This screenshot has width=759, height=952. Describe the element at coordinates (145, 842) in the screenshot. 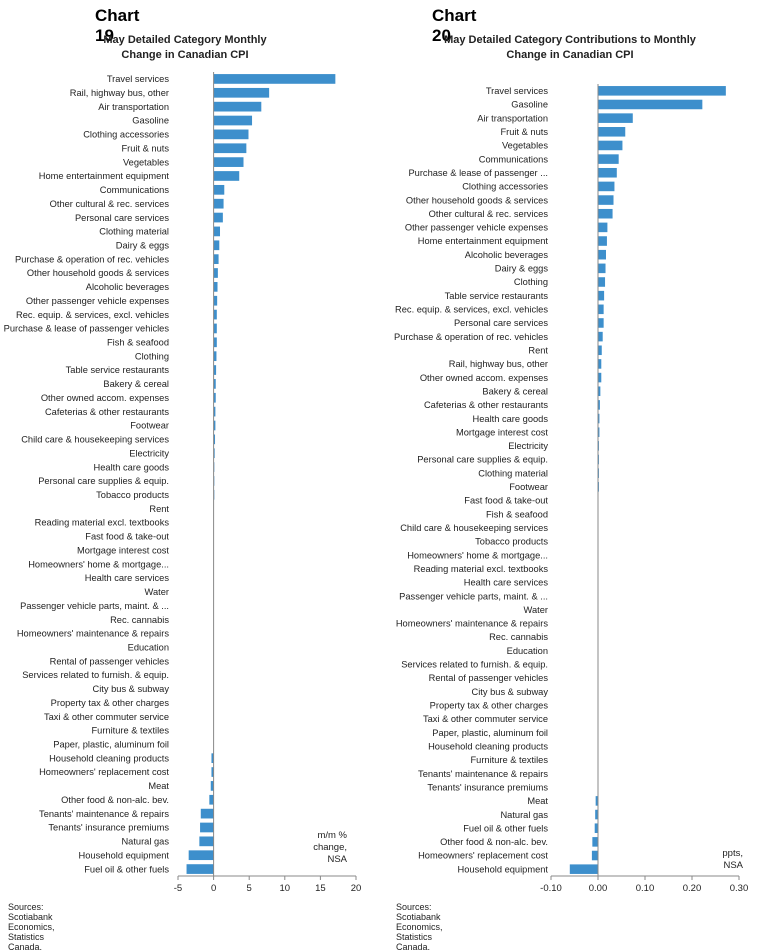

I see `category-label: Natural gas` at that location.